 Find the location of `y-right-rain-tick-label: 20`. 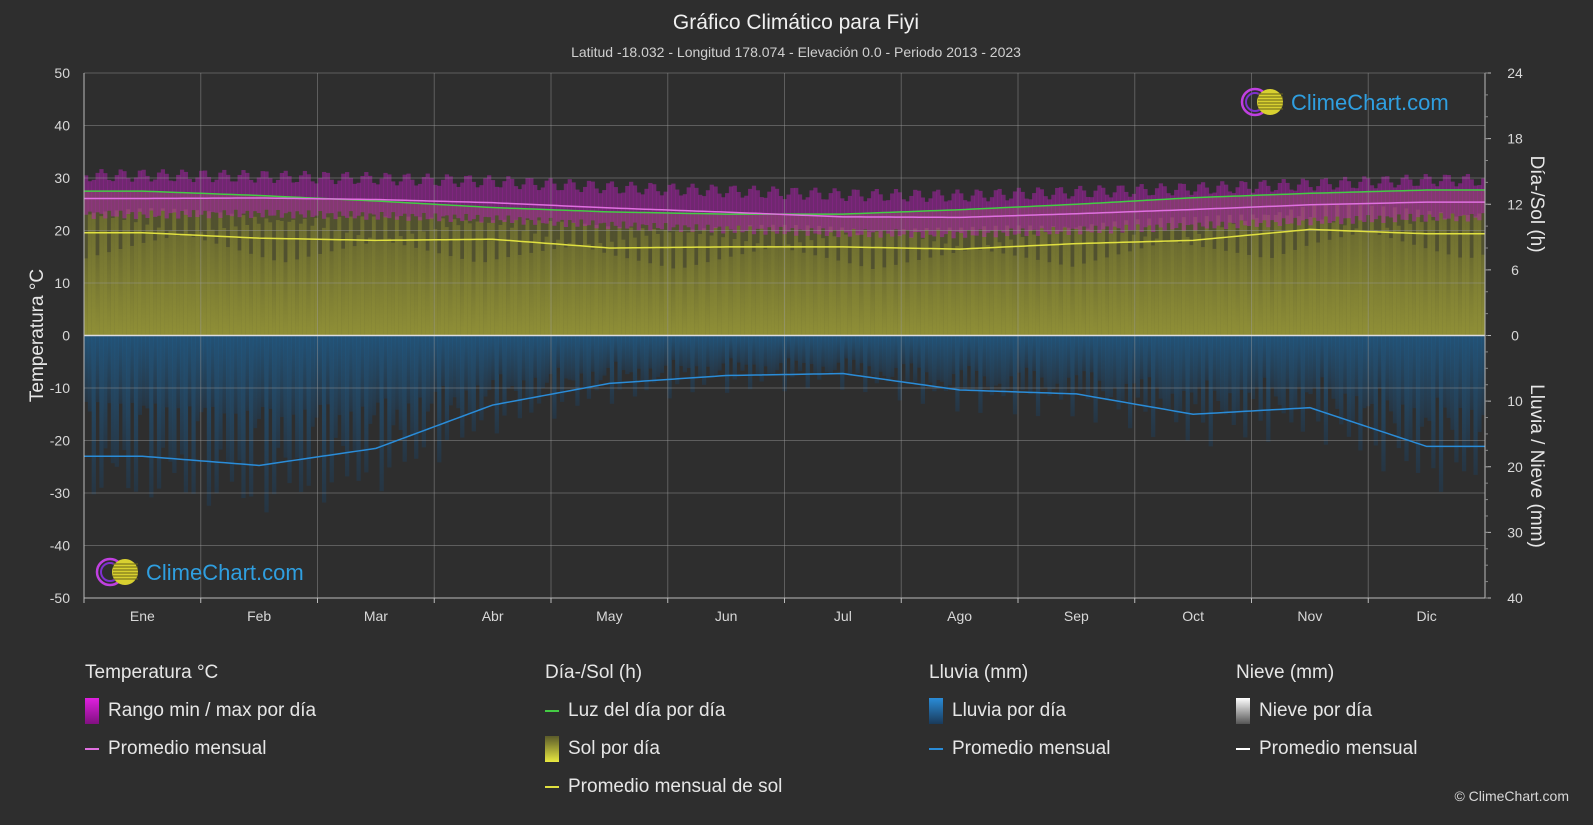

y-right-rain-tick-label: 20 is located at coordinates (1515, 467).